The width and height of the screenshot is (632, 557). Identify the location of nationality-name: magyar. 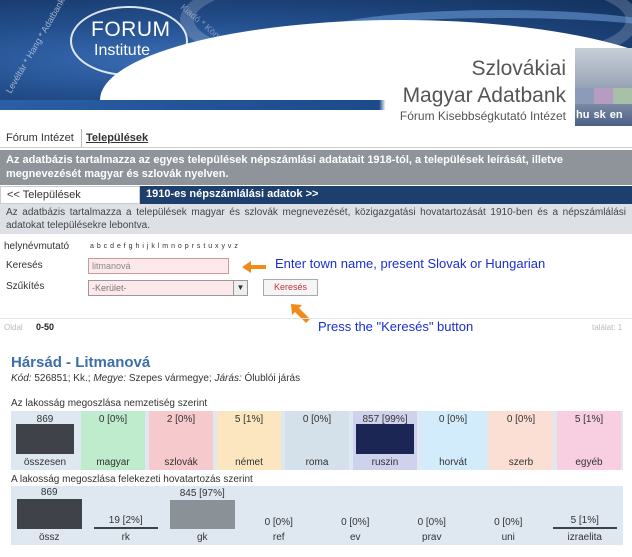
(113, 462).